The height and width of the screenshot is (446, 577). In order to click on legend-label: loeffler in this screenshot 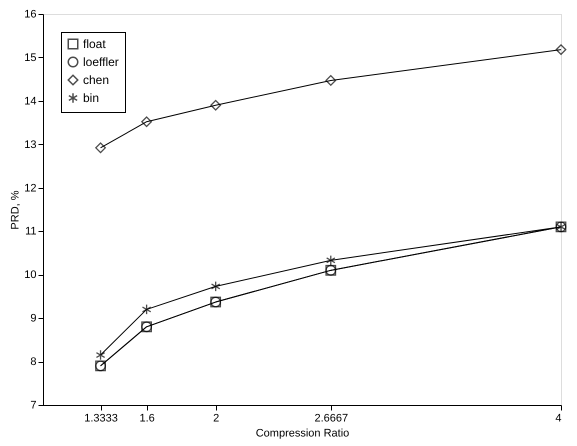, I will do `click(101, 62)`.